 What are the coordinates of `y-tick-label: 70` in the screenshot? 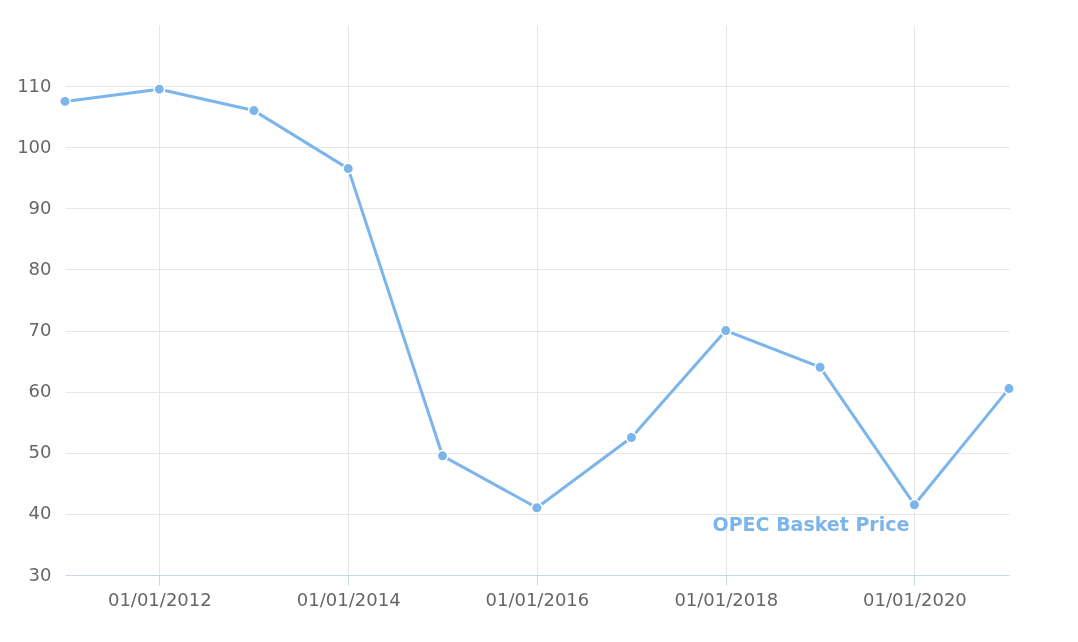 It's located at (40, 330).